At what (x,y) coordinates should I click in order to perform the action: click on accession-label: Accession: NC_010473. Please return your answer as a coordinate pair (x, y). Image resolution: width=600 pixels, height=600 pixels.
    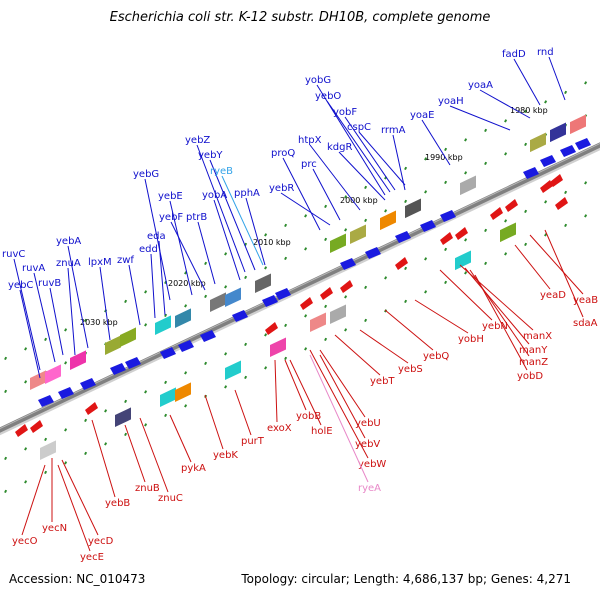
    Looking at the image, I should click on (77, 579).